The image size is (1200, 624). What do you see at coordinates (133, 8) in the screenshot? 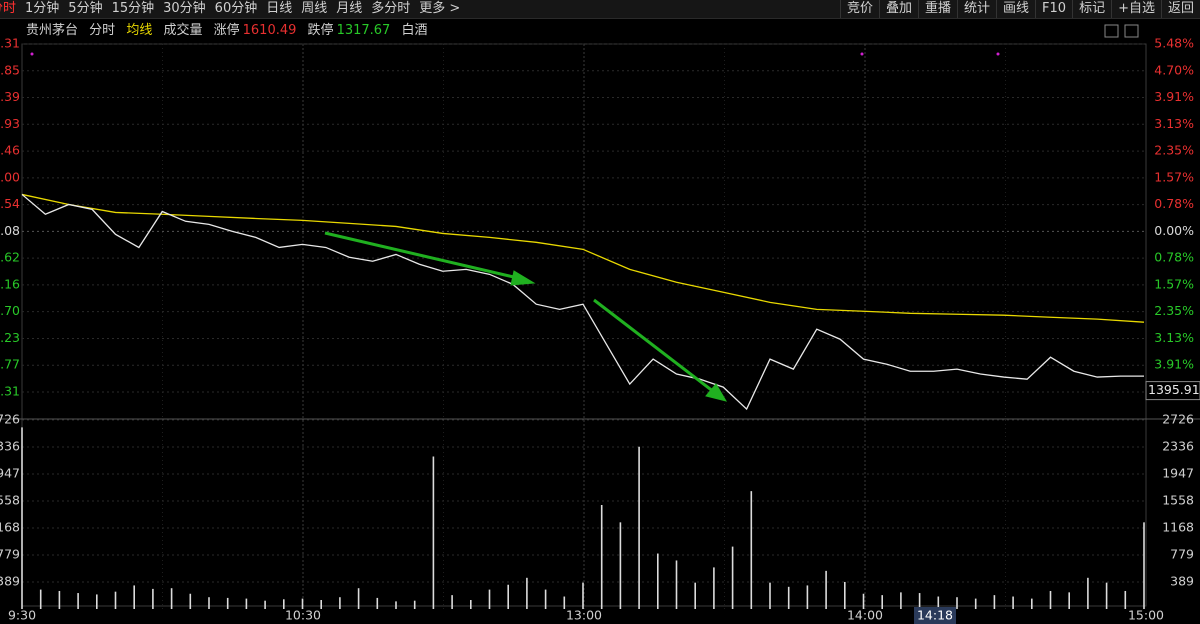
I see `period-tab: 15分钟` at bounding box center [133, 8].